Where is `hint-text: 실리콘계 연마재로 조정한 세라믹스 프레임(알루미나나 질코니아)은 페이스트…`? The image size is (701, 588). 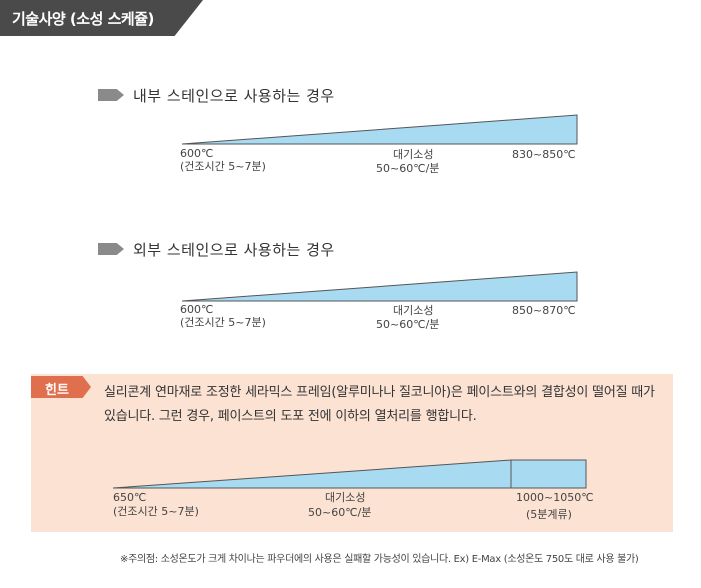 hint-text: 실리콘계 연마재로 조정한 세라믹스 프레임(알루미나나 질코니아)은 페이스트… is located at coordinates (379, 404).